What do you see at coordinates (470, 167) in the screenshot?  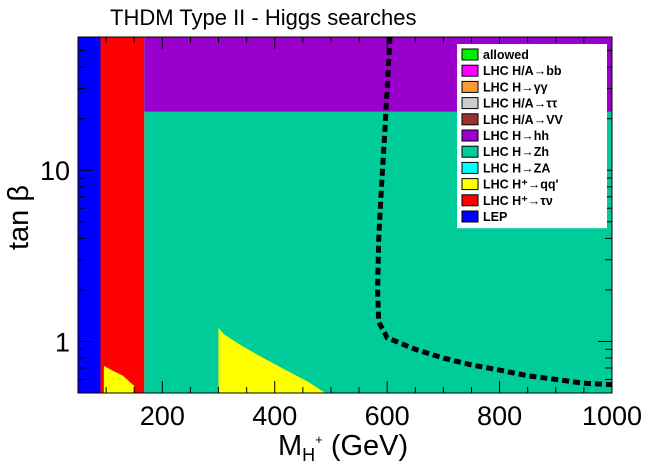 I see `legend-swatch-lhc-h-za` at bounding box center [470, 167].